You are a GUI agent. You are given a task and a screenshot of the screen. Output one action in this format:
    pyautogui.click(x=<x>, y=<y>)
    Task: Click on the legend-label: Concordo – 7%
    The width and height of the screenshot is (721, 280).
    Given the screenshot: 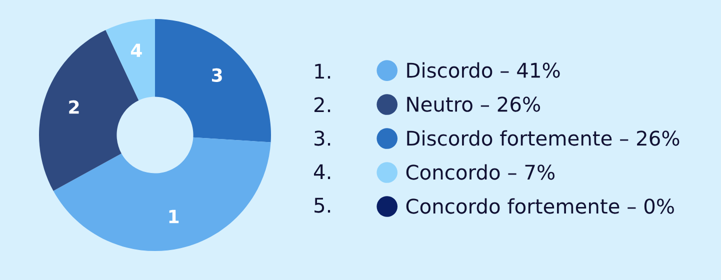 What is the action you would take?
    pyautogui.click(x=480, y=172)
    